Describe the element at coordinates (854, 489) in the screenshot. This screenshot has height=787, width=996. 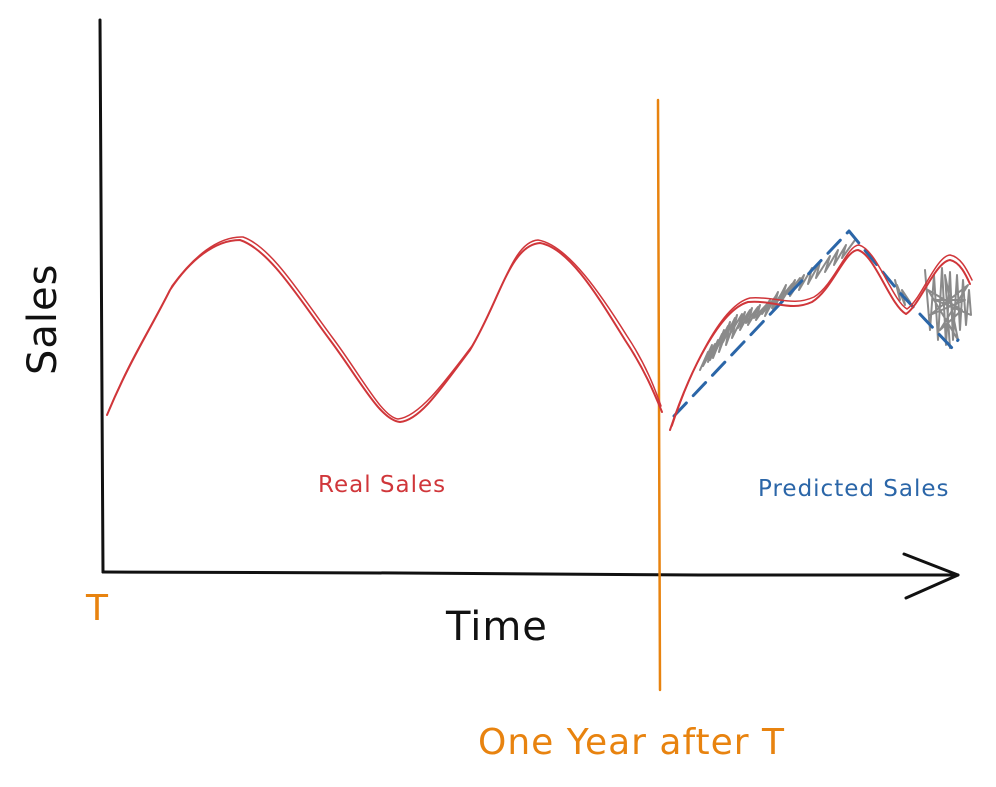
I see `predicted-sales-label: Predicted Sales` at that location.